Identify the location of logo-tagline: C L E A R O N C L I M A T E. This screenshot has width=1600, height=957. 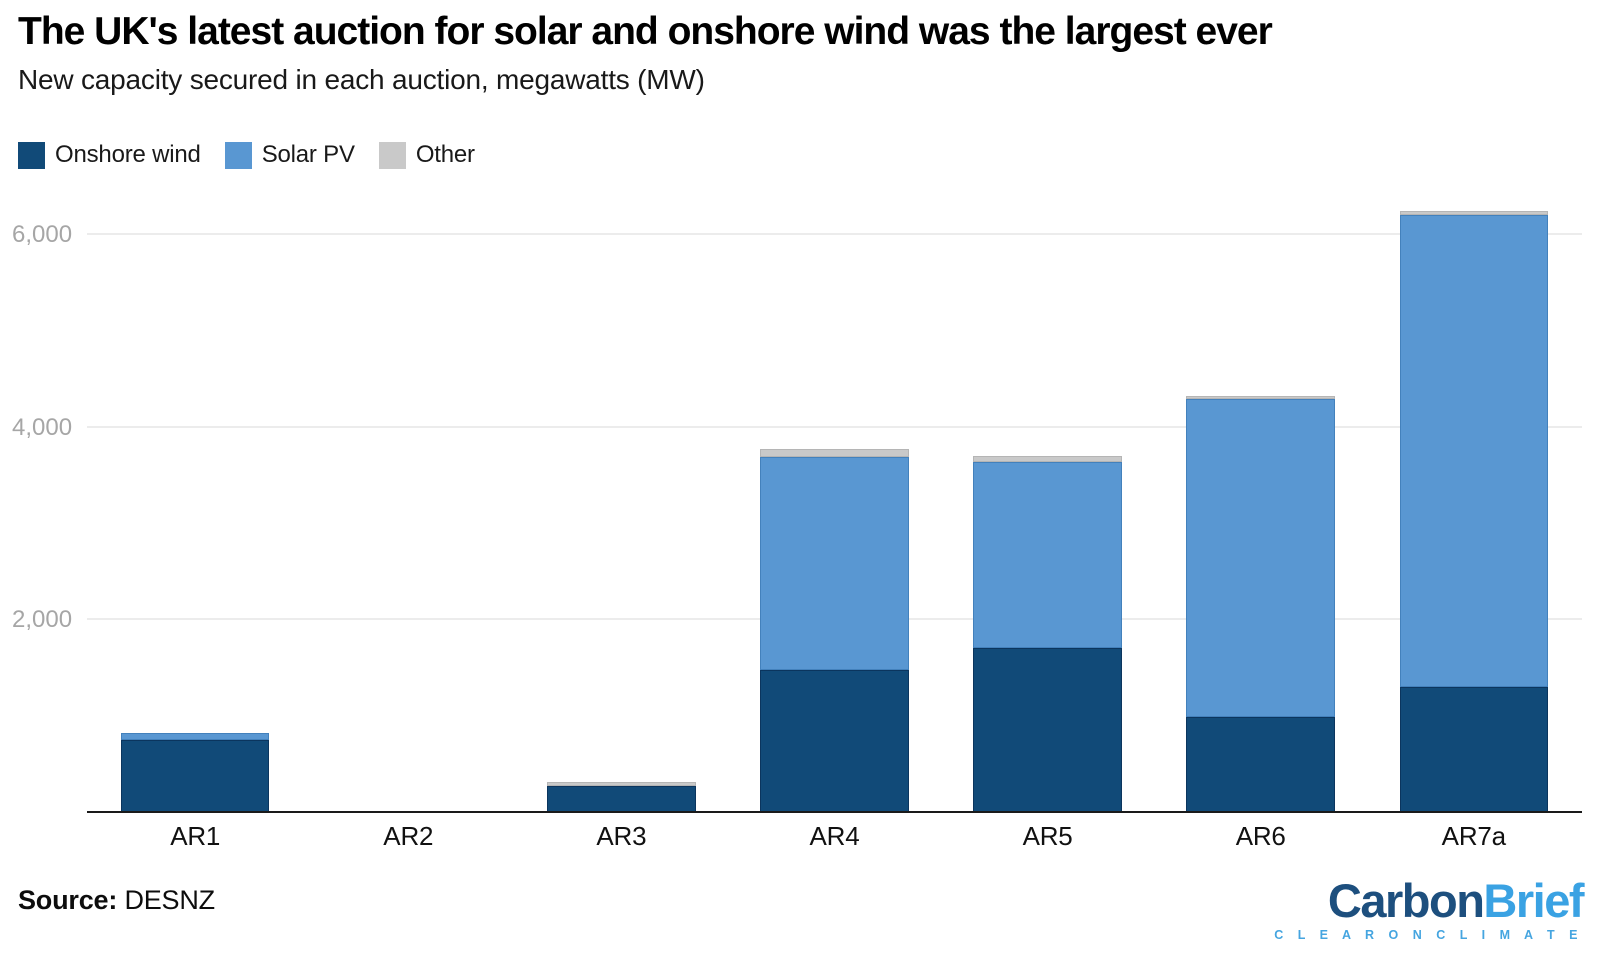
(1428, 934).